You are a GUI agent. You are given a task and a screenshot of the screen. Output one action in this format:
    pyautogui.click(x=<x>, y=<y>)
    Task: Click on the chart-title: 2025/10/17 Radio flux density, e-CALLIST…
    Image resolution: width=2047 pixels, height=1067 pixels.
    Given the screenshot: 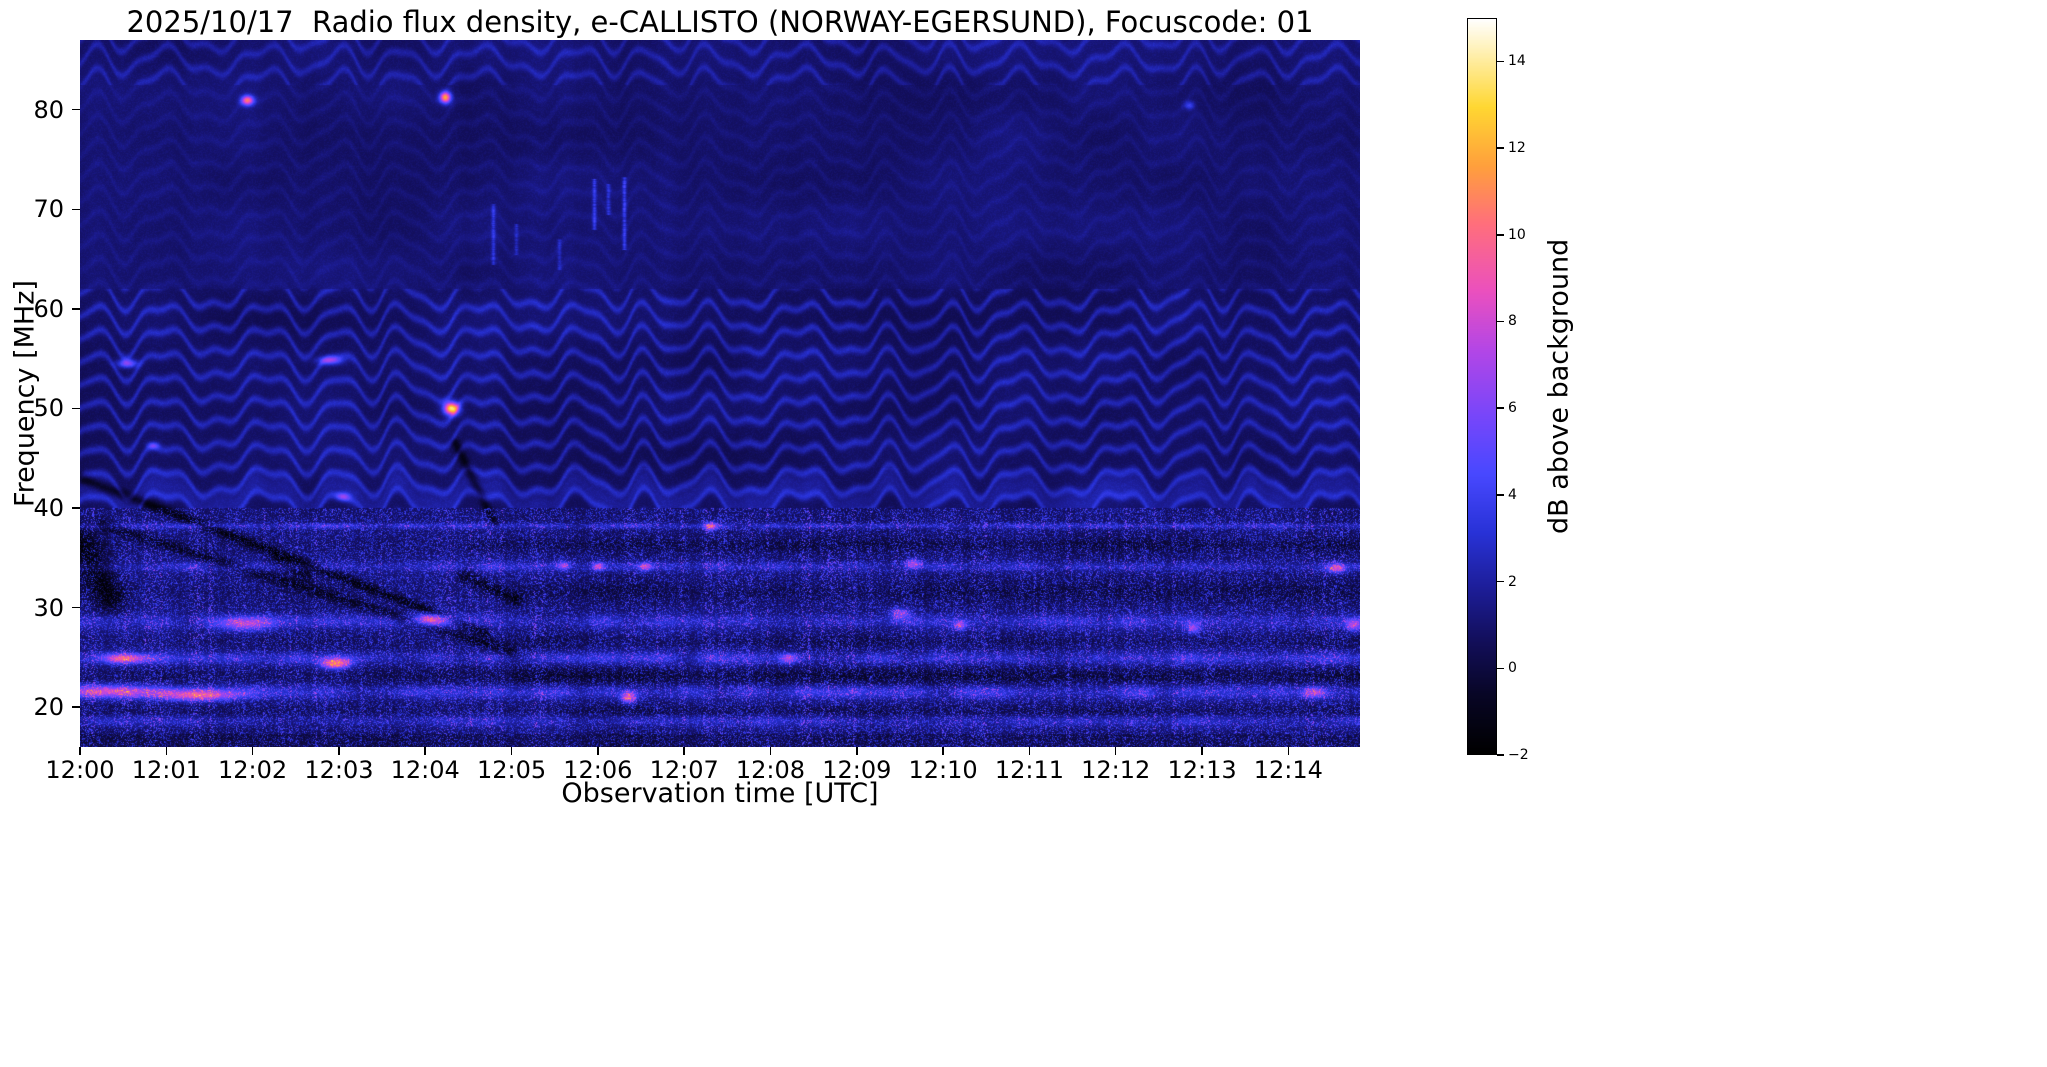 What is the action you would take?
    pyautogui.click(x=720, y=22)
    